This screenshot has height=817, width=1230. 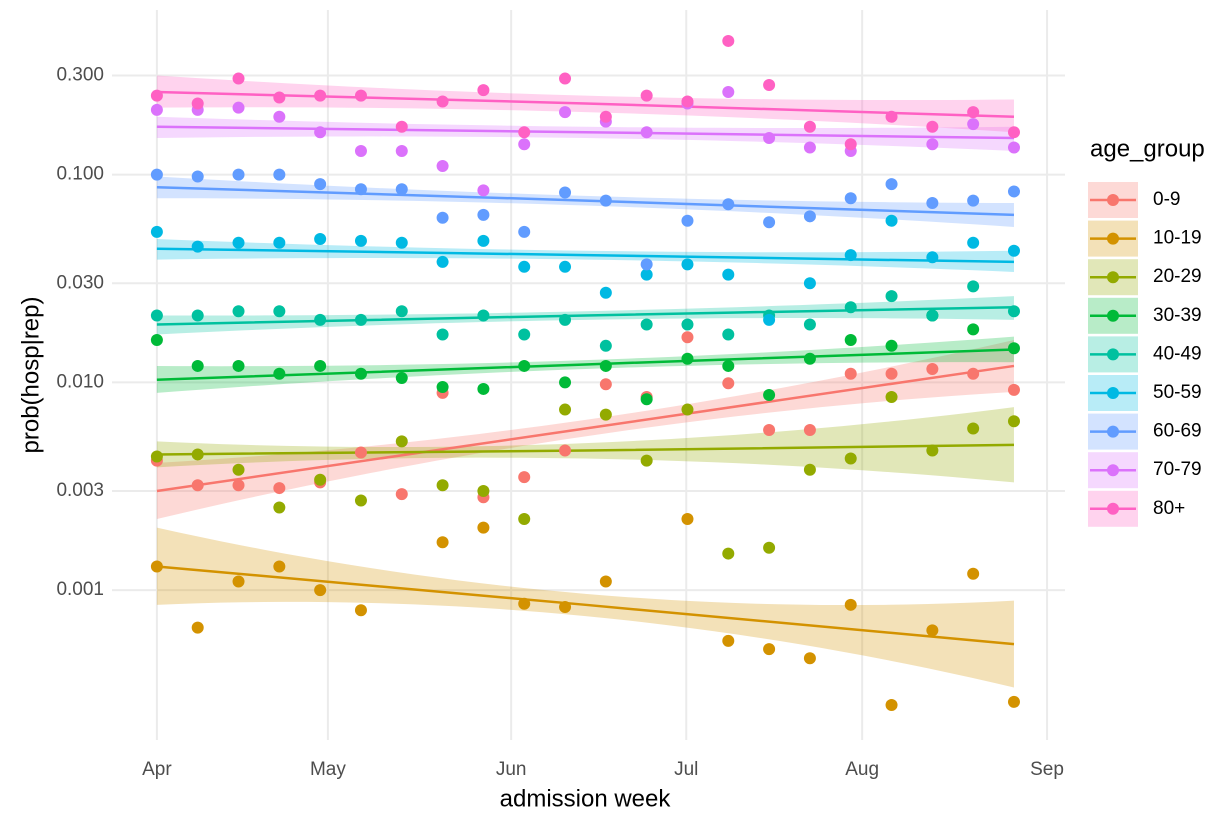 I want to click on y-tick-label: 0.030, so click(x=80, y=282).